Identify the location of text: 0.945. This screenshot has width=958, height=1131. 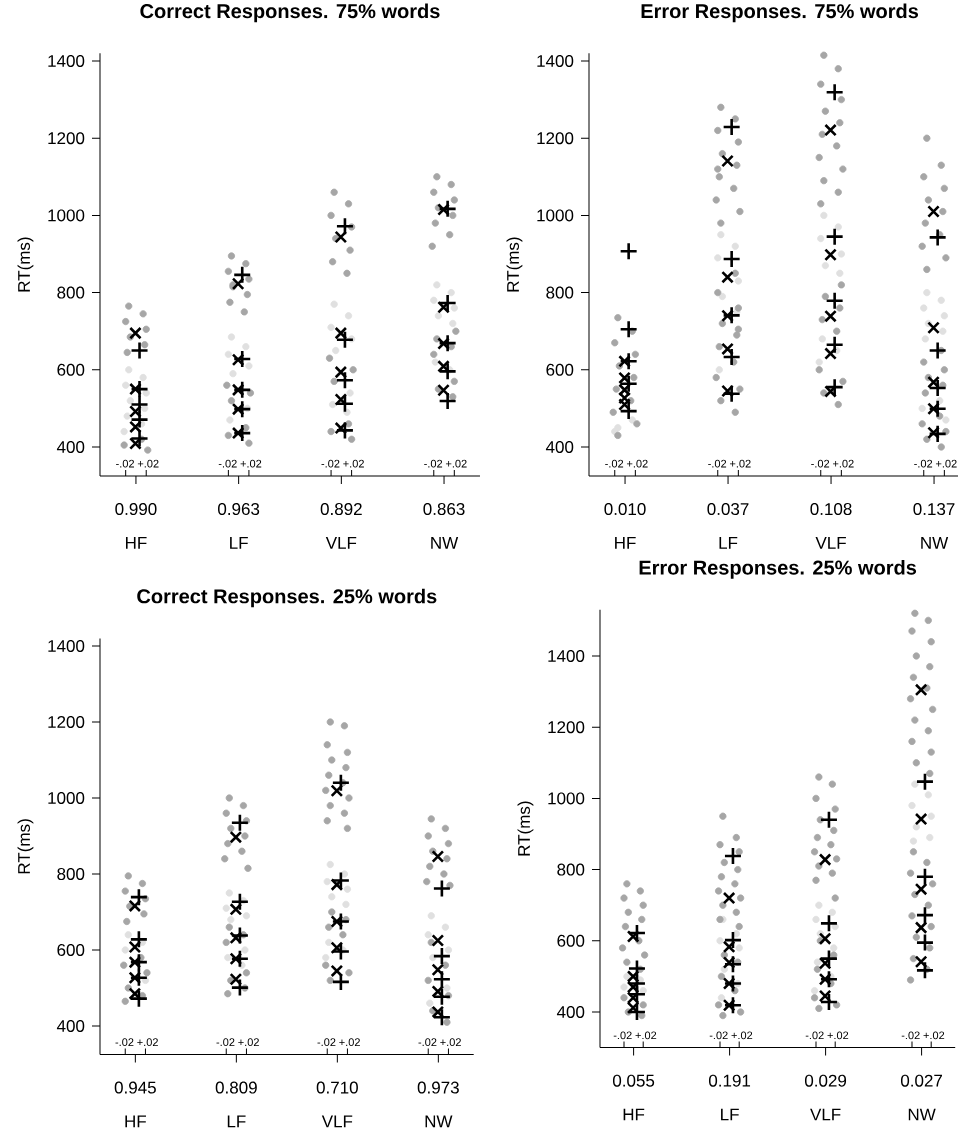
(135, 1087).